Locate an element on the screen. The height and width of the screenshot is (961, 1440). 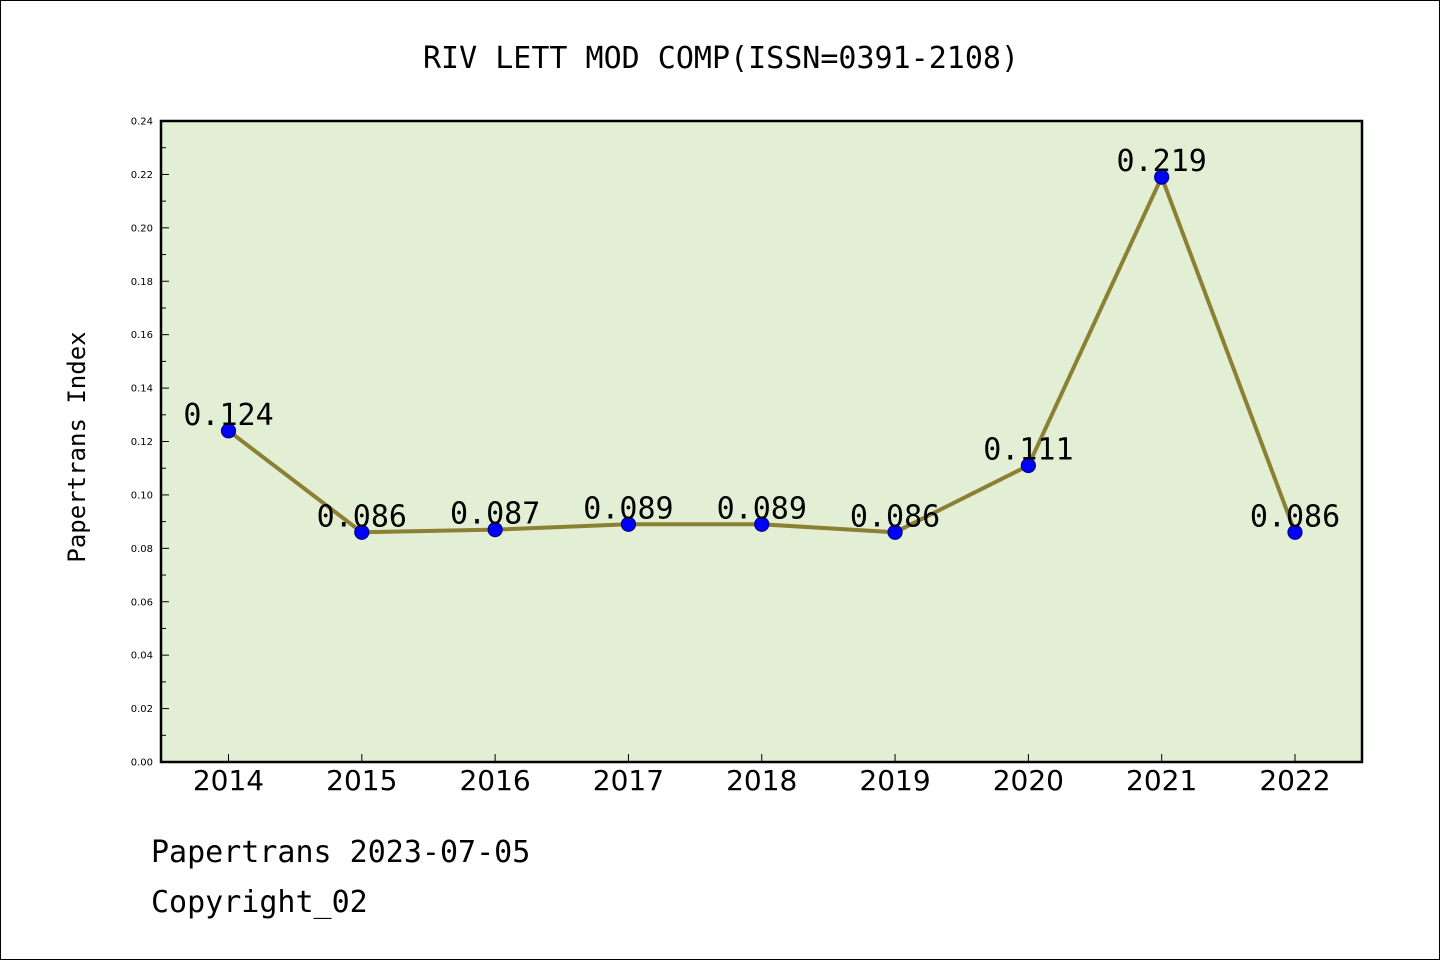
data-label: 0.087 is located at coordinates (495, 514).